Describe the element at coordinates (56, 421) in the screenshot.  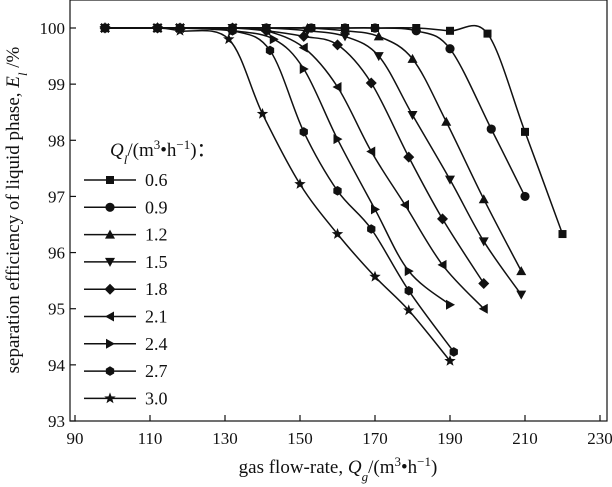
I see `y-tick-label: 93` at that location.